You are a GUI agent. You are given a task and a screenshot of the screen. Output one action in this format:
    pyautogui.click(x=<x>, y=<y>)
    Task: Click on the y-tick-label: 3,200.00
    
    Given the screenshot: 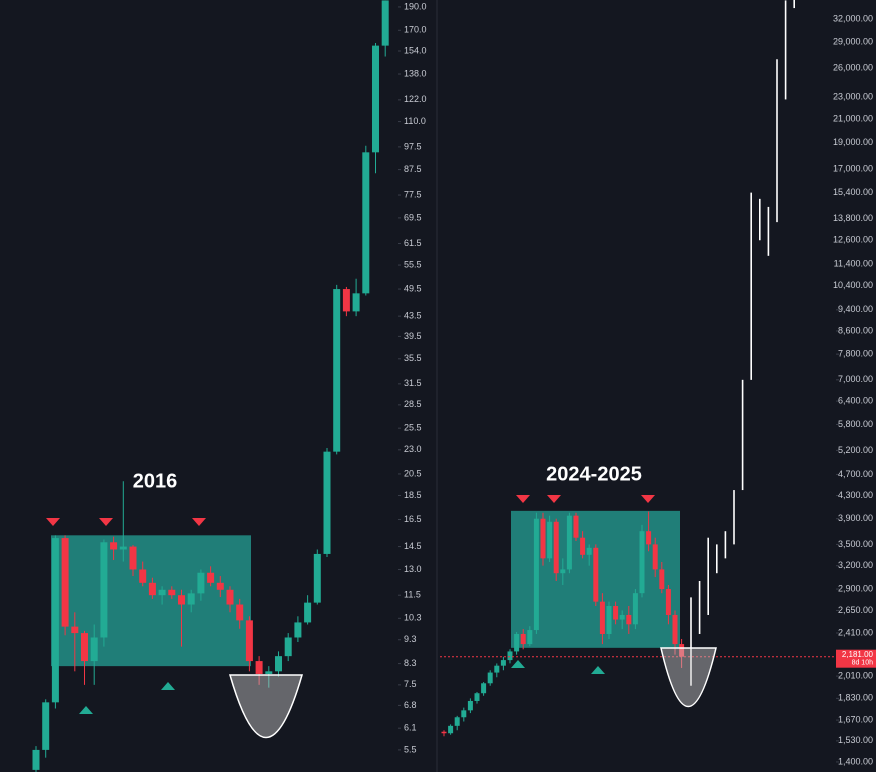 What is the action you would take?
    pyautogui.click(x=855, y=565)
    